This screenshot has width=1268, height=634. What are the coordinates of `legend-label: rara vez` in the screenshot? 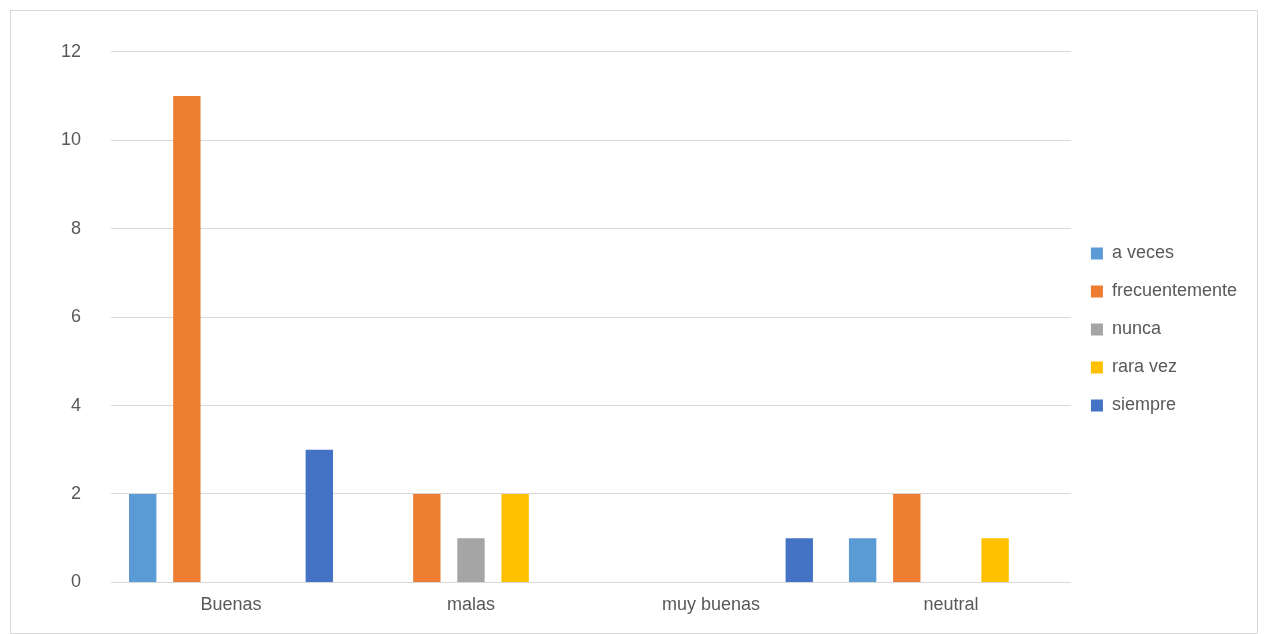 It's located at (1144, 366).